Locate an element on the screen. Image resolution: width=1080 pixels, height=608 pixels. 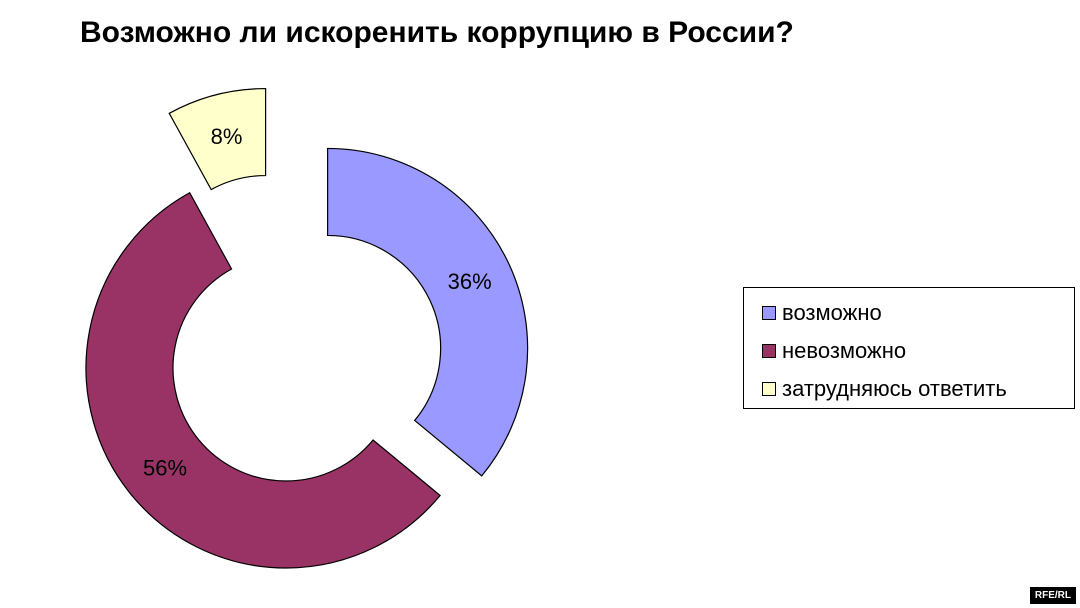
legend-item-nevozmozhno: невозможно is located at coordinates (918, 351).